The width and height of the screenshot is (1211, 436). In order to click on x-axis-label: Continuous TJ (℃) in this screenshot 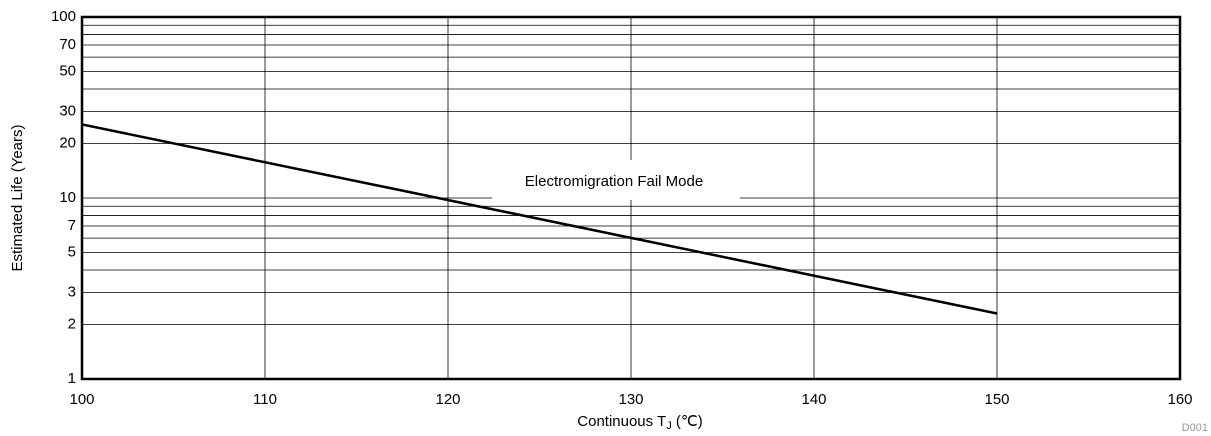, I will do `click(639, 422)`.